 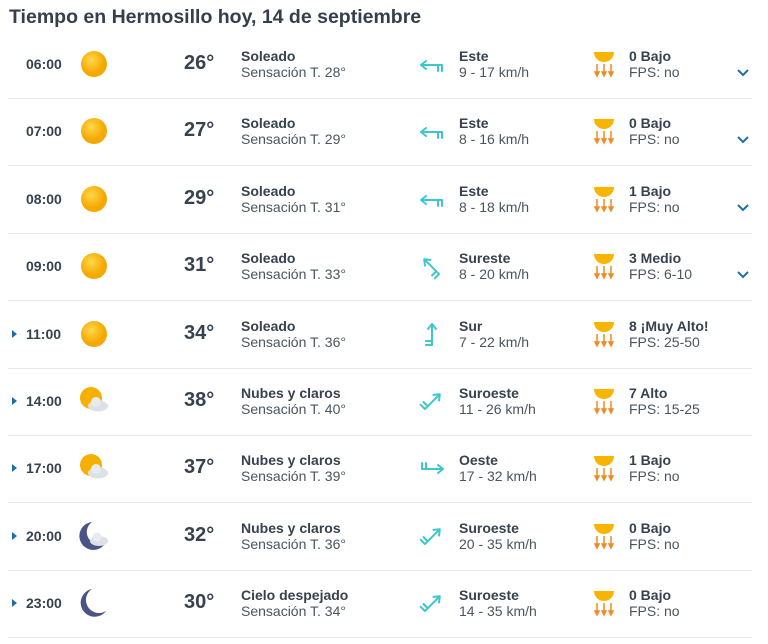 What do you see at coordinates (199, 602) in the screenshot?
I see `temperature: 30°` at bounding box center [199, 602].